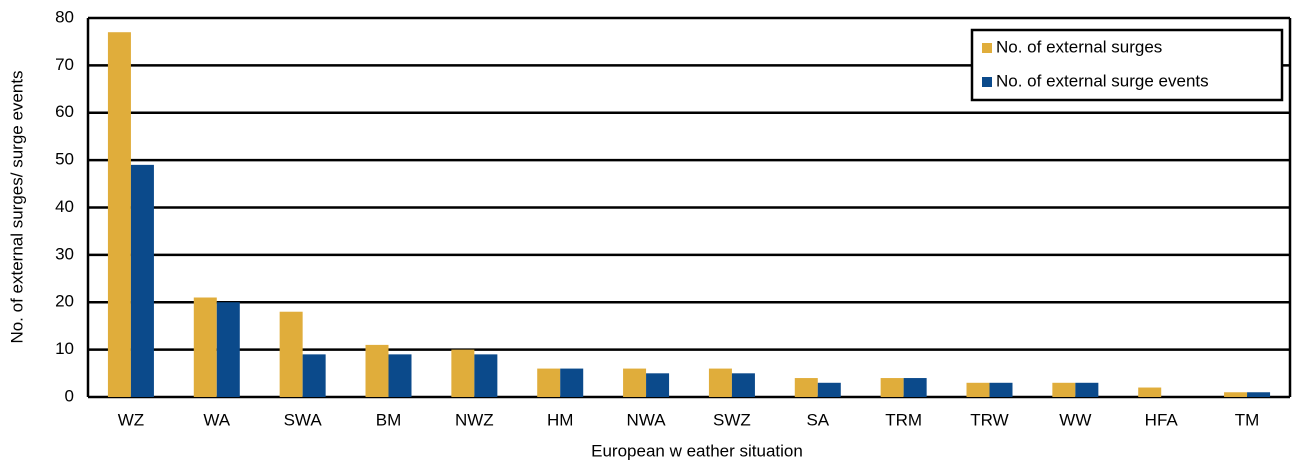 The width and height of the screenshot is (1301, 465). Describe the element at coordinates (389, 419) in the screenshot. I see `x-tick-label: BM` at that location.